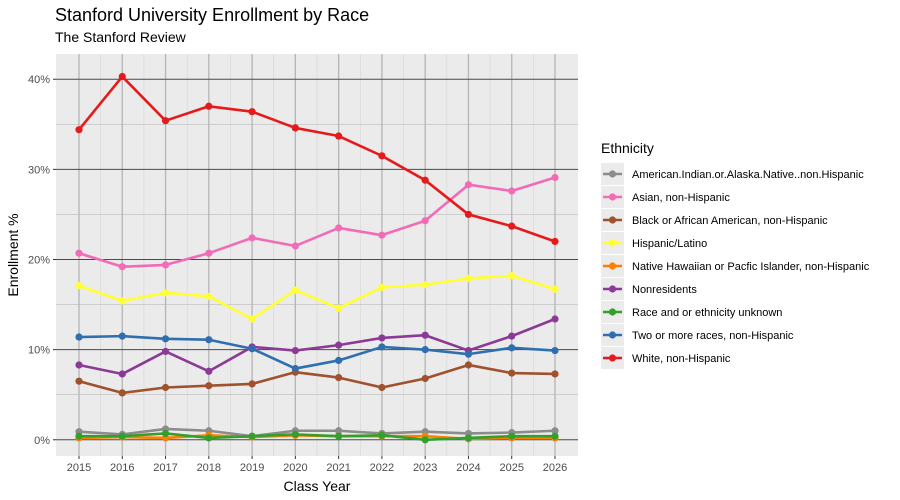 Image resolution: width=900 pixels, height=500 pixels. What do you see at coordinates (121, 37) in the screenshot?
I see `chart-subtitle: The Stanford Review` at bounding box center [121, 37].